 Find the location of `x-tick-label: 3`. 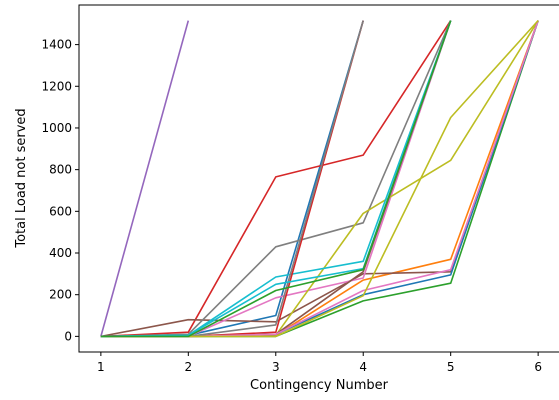

x-tick-label: 3 is located at coordinates (276, 367).